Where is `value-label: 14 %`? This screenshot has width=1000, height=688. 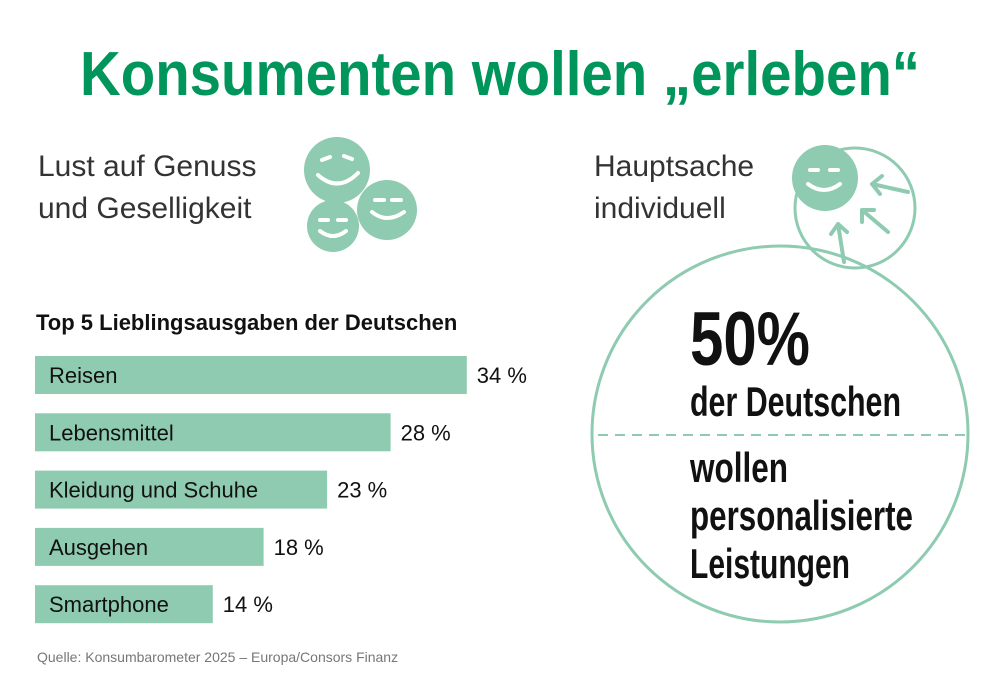
value-label: 14 % is located at coordinates (248, 604).